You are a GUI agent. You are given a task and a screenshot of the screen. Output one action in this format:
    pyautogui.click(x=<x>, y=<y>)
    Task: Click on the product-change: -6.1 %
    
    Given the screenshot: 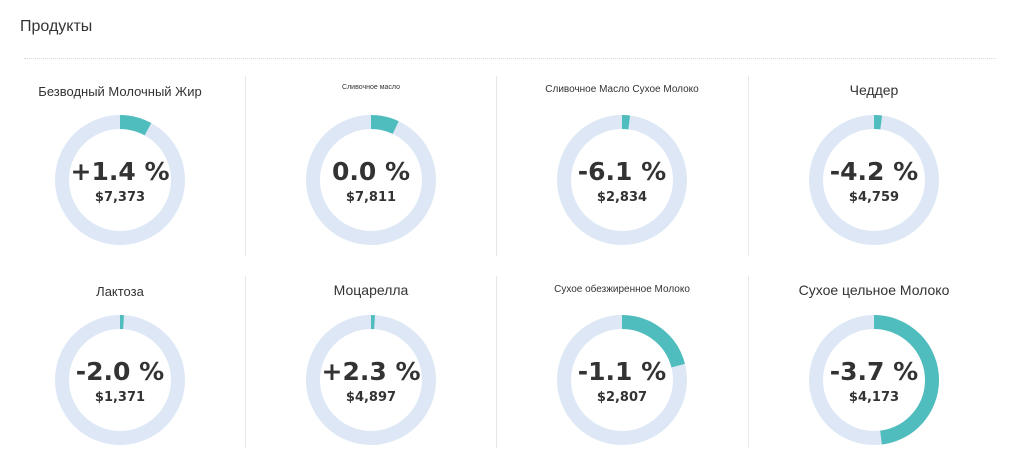 What is the action you would take?
    pyautogui.click(x=622, y=171)
    